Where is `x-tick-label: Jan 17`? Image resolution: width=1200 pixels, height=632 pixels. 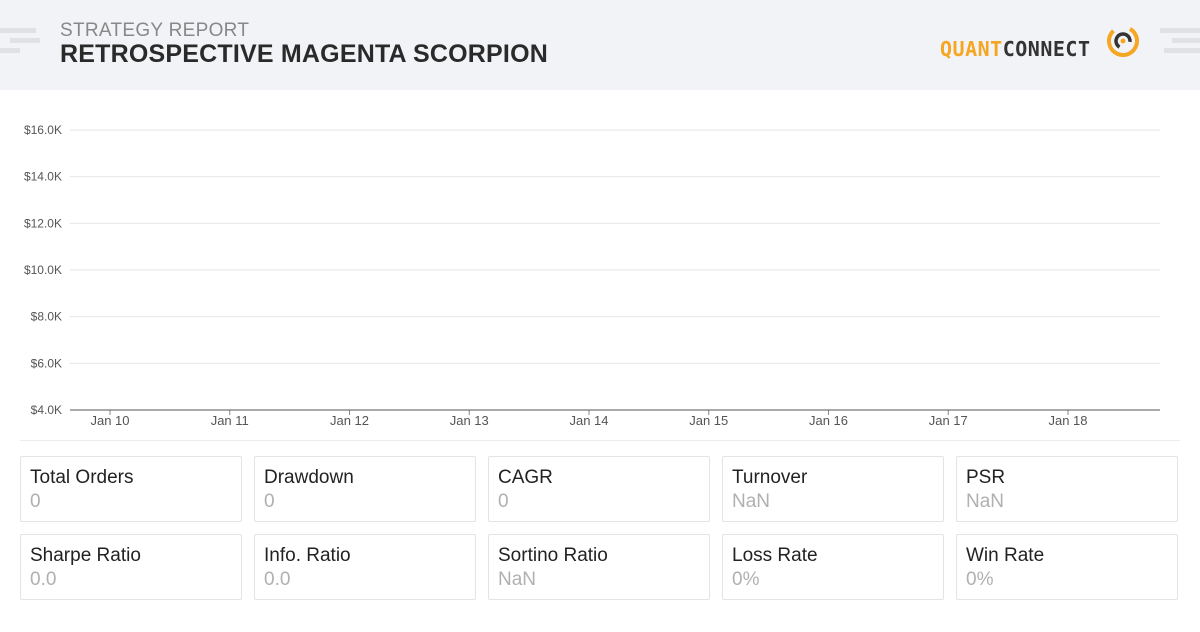
x-tick-label: Jan 17 is located at coordinates (948, 420).